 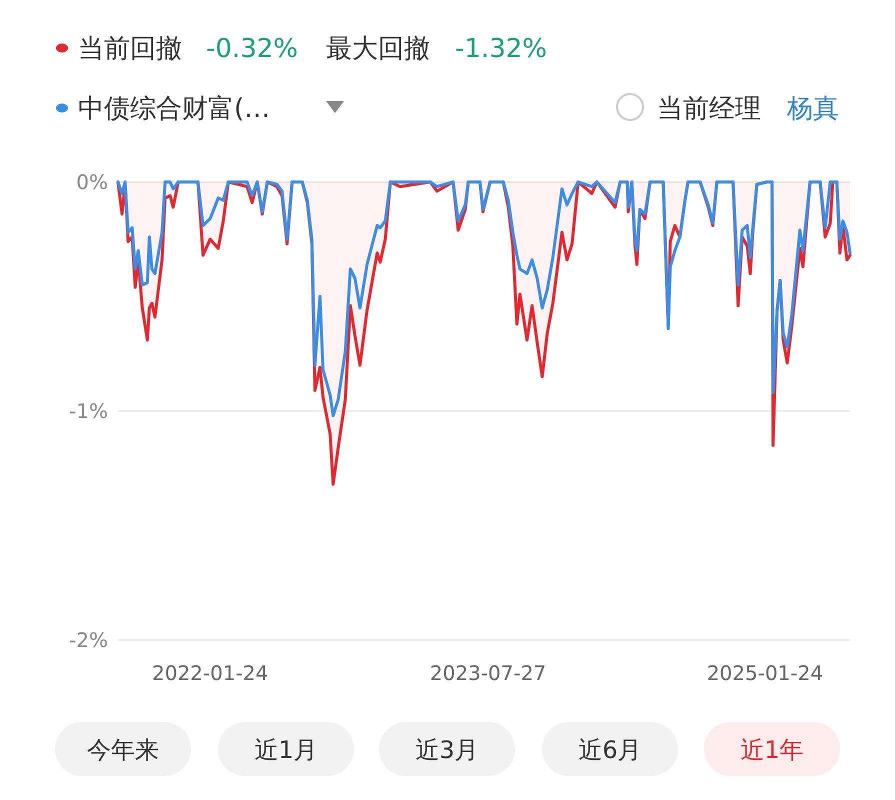 What do you see at coordinates (286, 750) in the screenshot?
I see `button-label: 近1月` at bounding box center [286, 750].